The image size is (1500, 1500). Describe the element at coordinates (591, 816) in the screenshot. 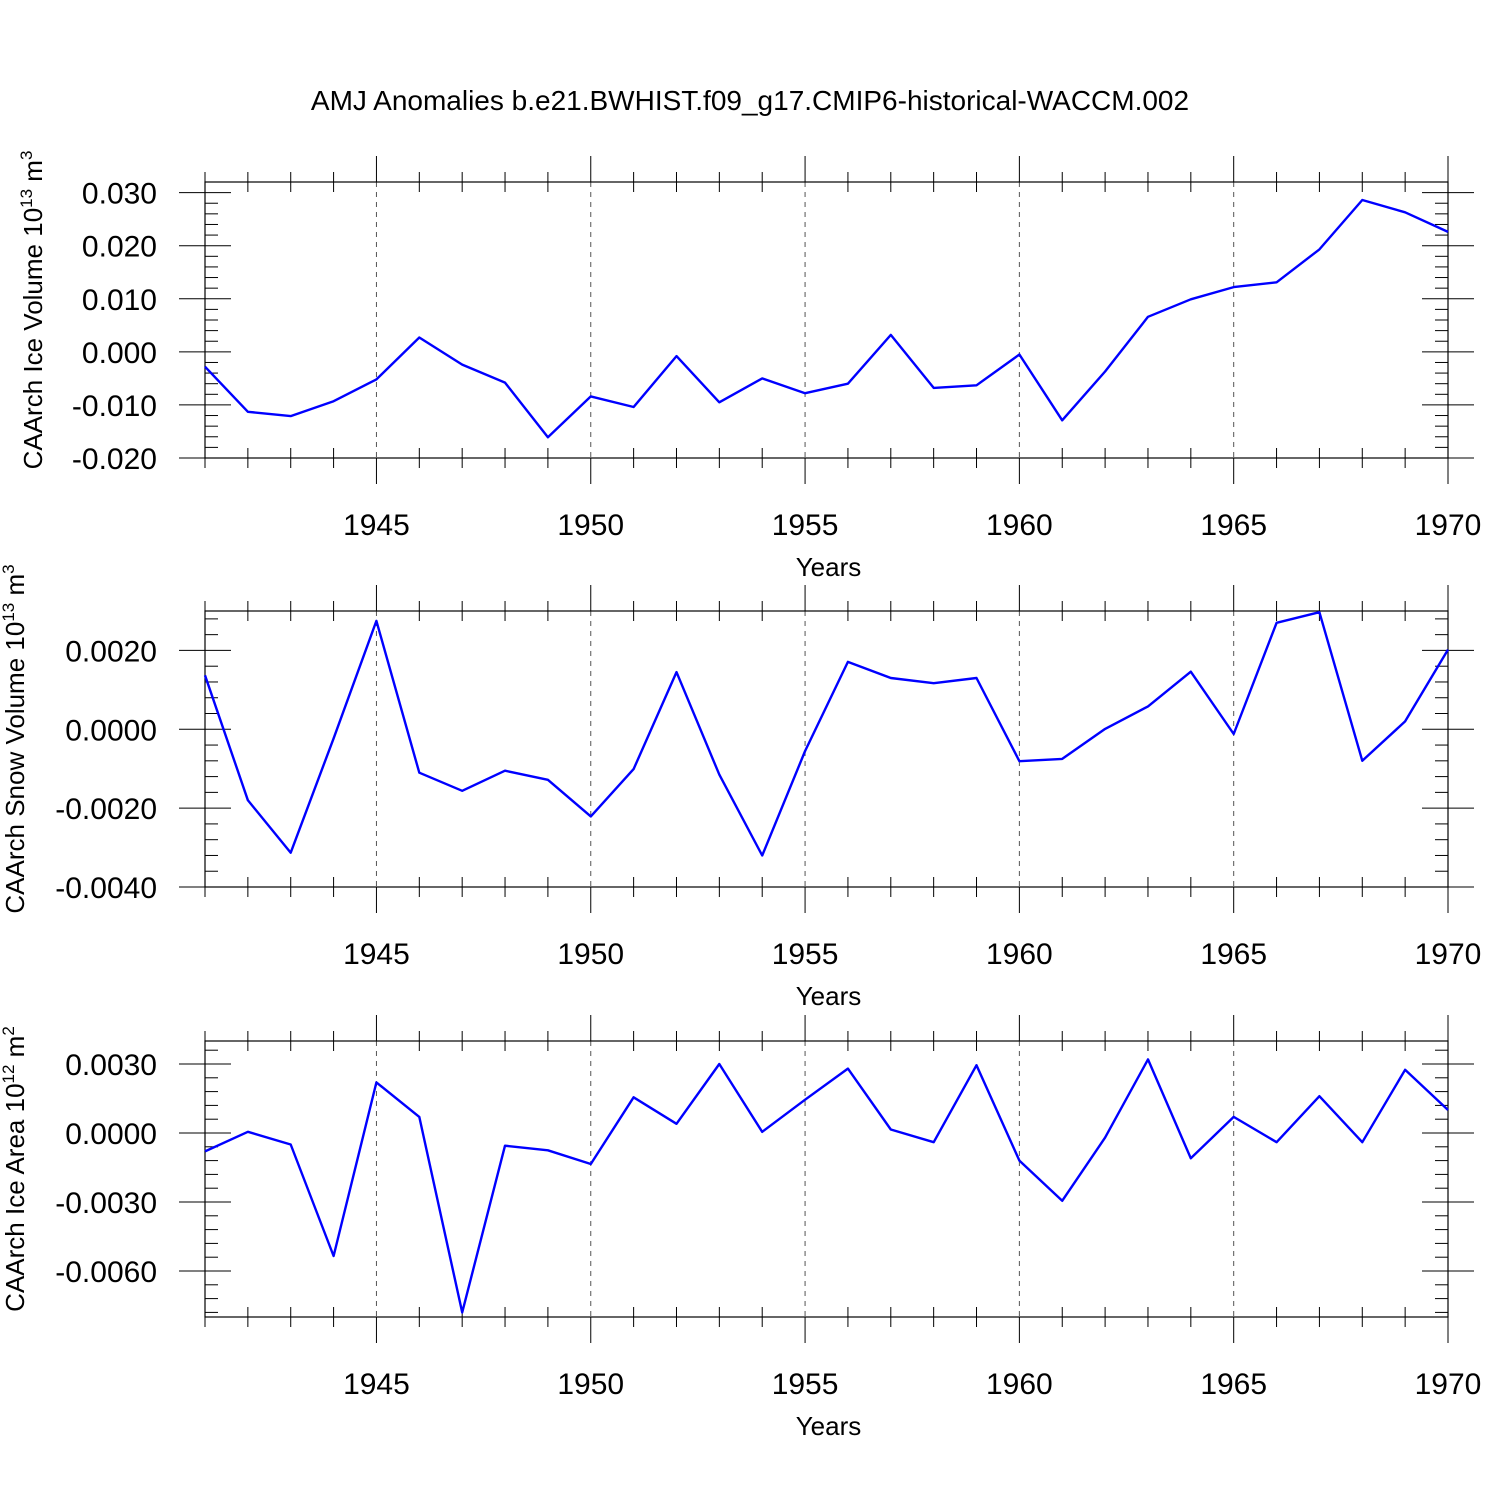

I see `data-point-snow-volume-1950` at that location.